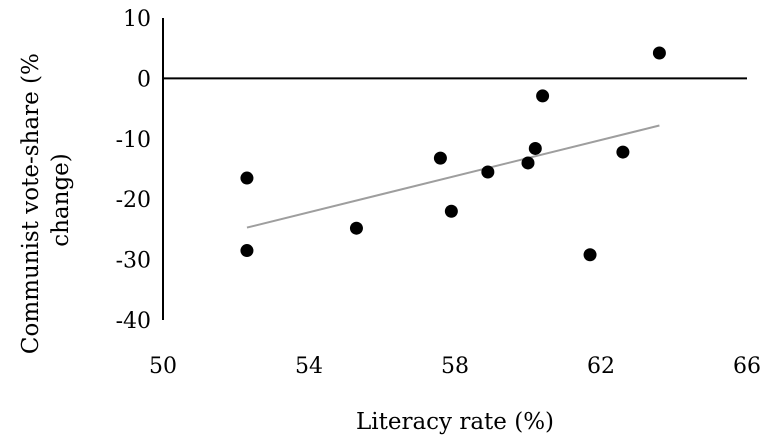 This screenshot has width=765, height=438. Describe the element at coordinates (46, 200) in the screenshot. I see `y-axis-title: Communist vote-share (% change)` at that location.